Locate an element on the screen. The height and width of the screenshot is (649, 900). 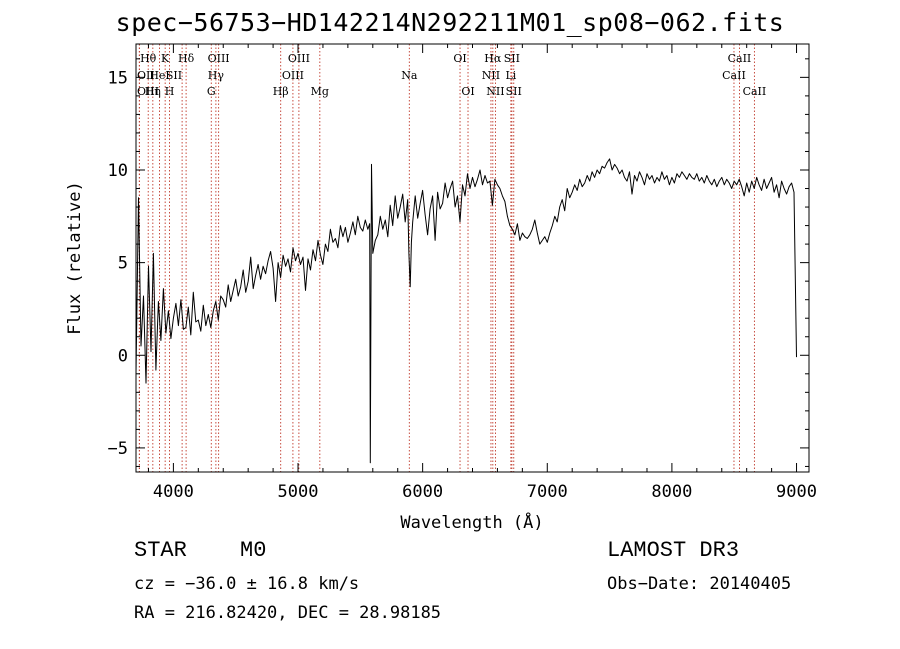
spectral-line-label: G is located at coordinates (211, 91).